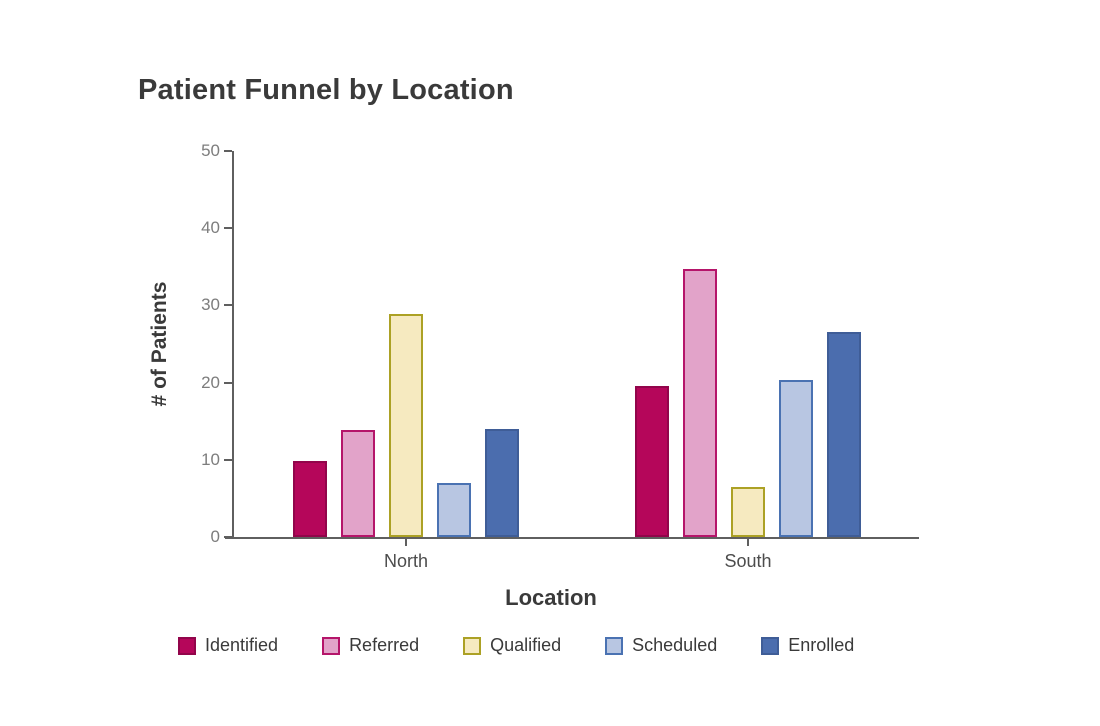 This screenshot has width=1100, height=726. What do you see at coordinates (326, 90) in the screenshot?
I see `chart-title: Patient Funnel by Location` at bounding box center [326, 90].